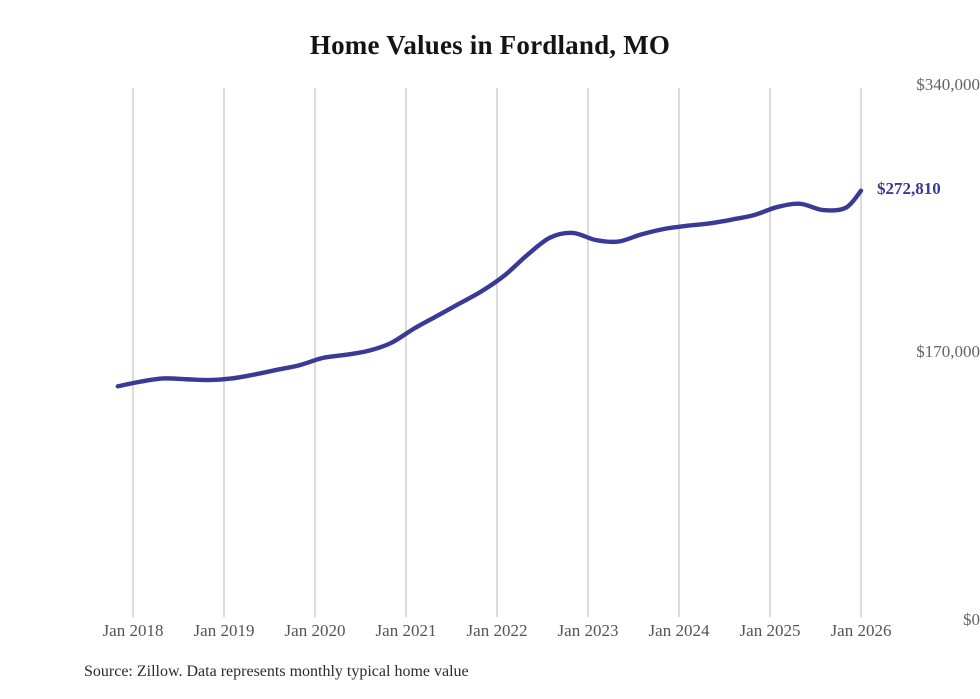 This screenshot has width=980, height=699. What do you see at coordinates (679, 630) in the screenshot?
I see `x-axis-tick-label-jan-2024: Jan 2024` at bounding box center [679, 630].